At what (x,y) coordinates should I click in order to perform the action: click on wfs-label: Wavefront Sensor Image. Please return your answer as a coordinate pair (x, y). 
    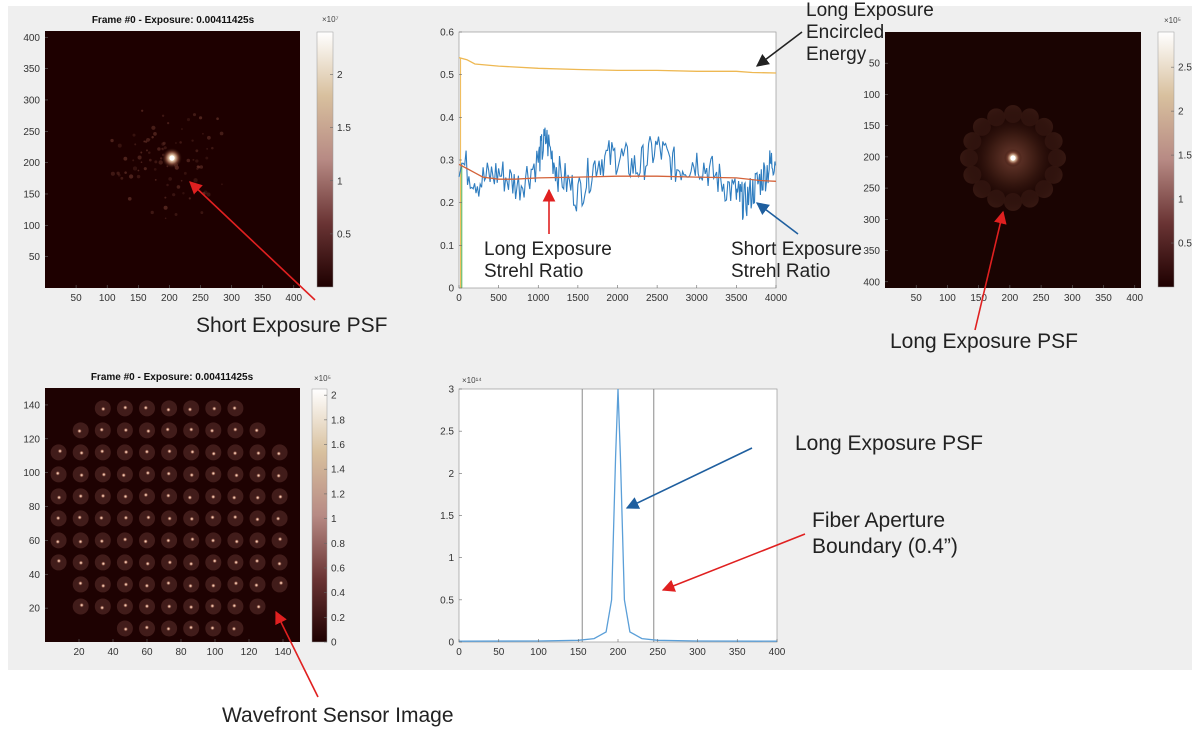
    Looking at the image, I should click on (338, 715).